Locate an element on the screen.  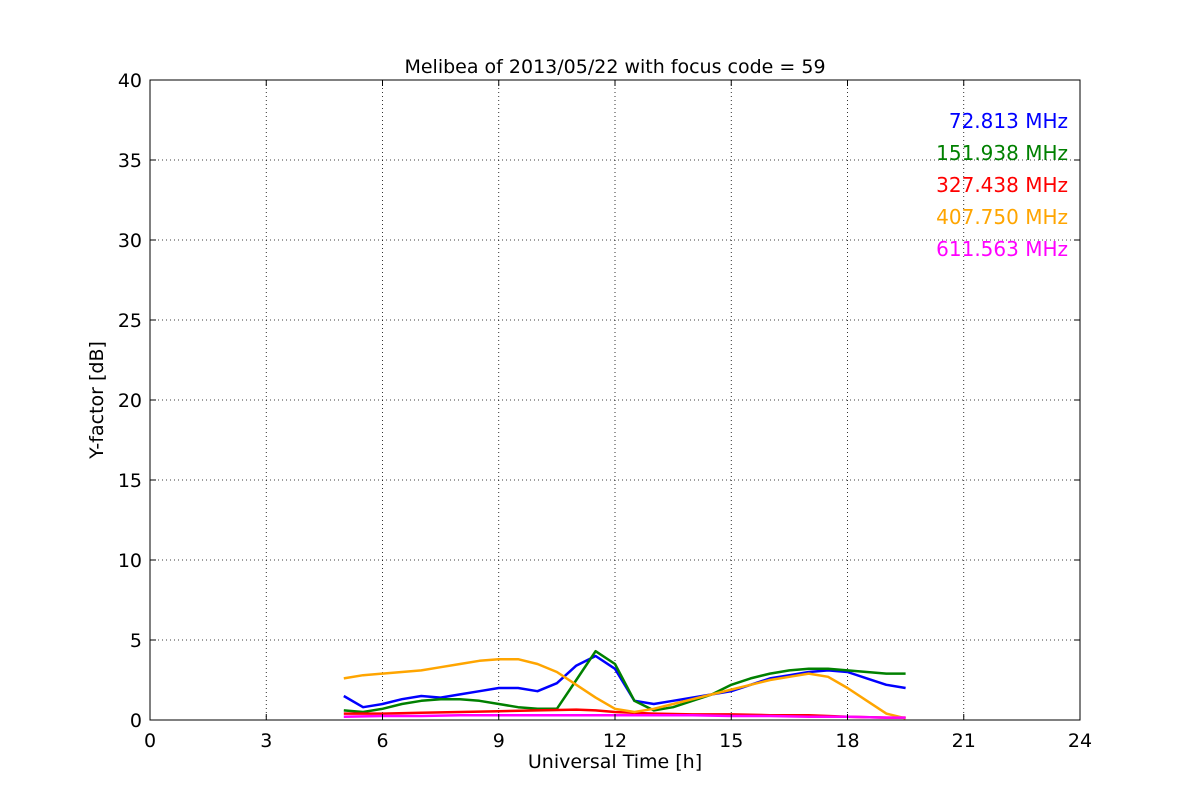
legend-entry: 151.938 MHz is located at coordinates (1002, 153).